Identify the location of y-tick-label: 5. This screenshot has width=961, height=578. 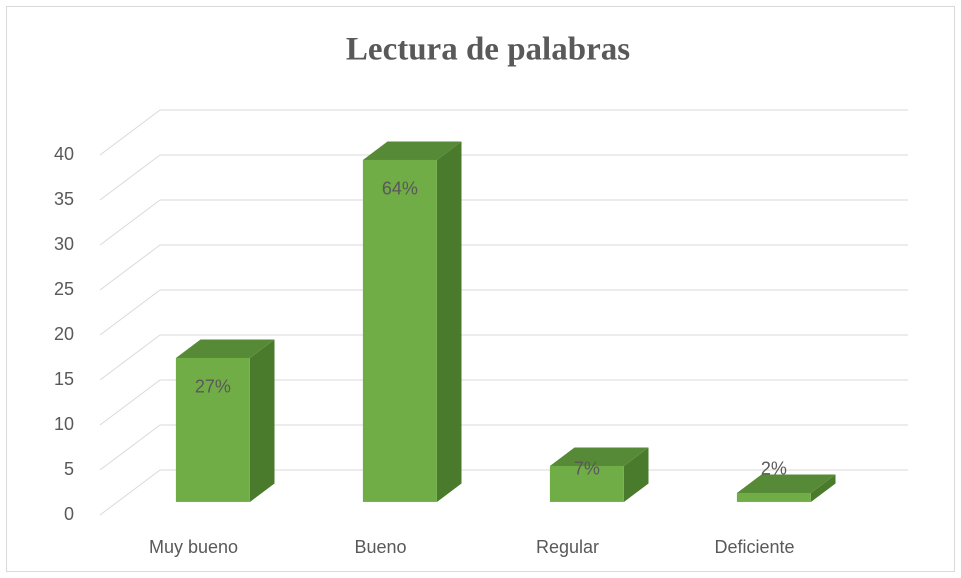
(69, 469).